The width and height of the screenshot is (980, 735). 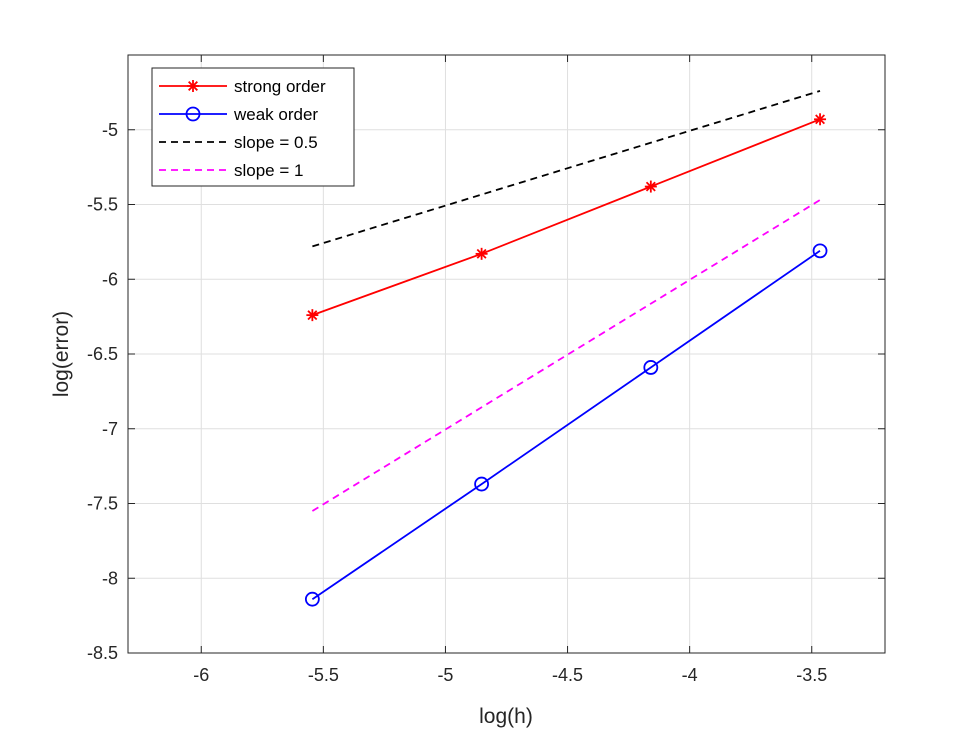 I want to click on legend-label-weak-order: weak order, so click(x=275, y=114).